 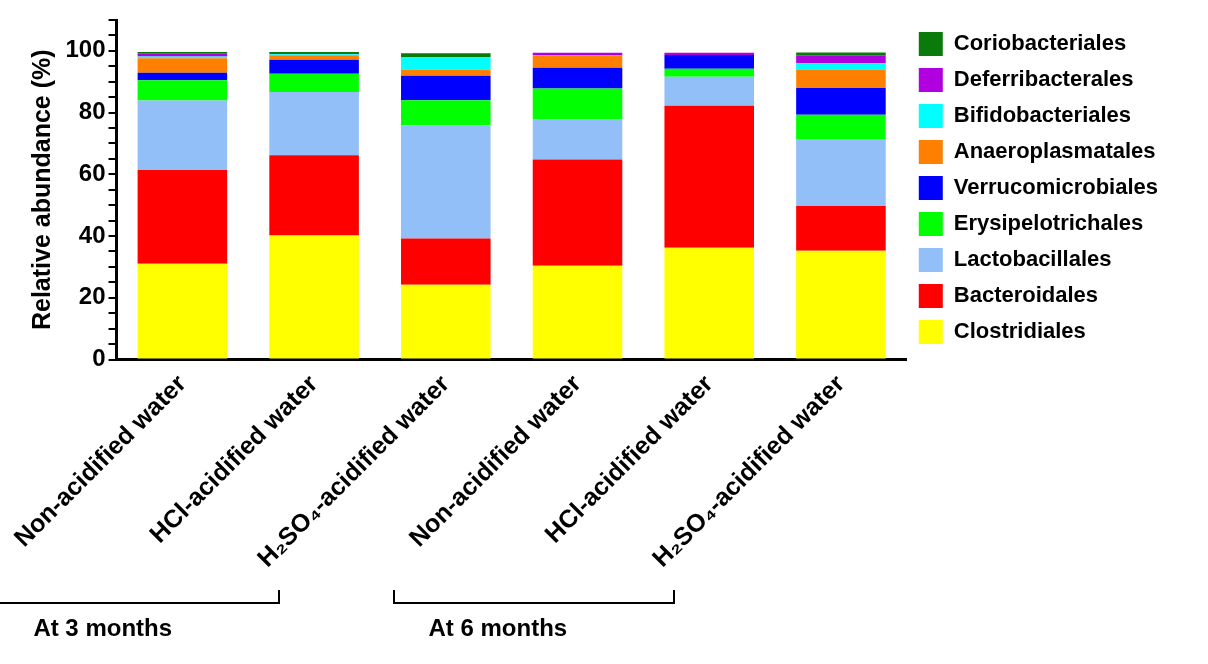 What do you see at coordinates (85, 49) in the screenshot?
I see `y-tick-label: 100` at bounding box center [85, 49].